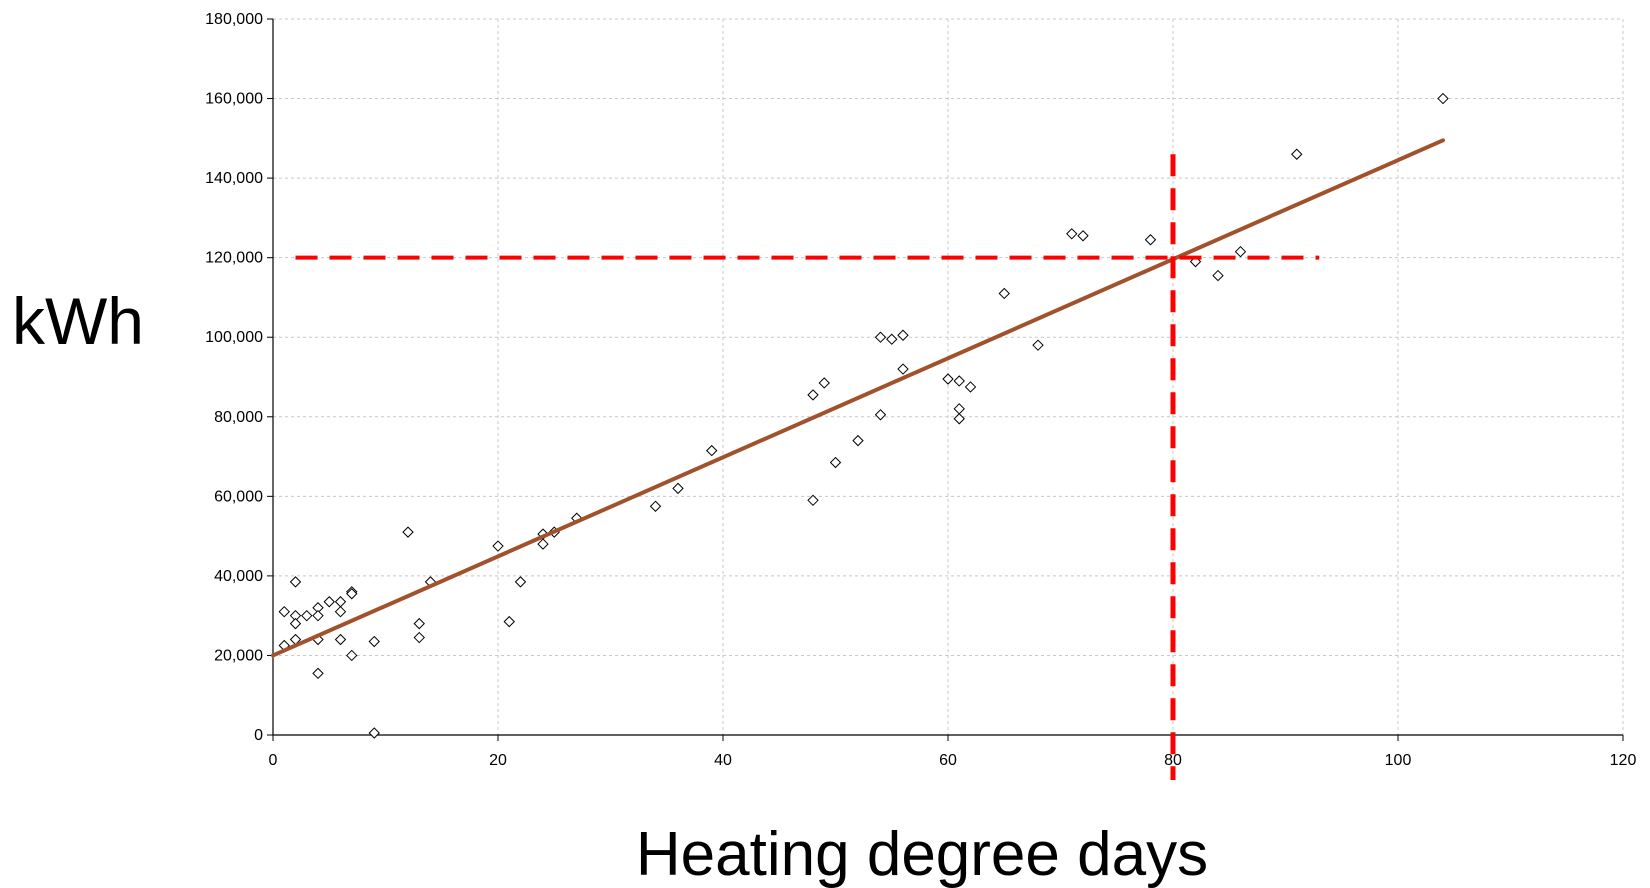  What do you see at coordinates (238, 576) in the screenshot?
I see `y-tick-label: 40,000` at bounding box center [238, 576].